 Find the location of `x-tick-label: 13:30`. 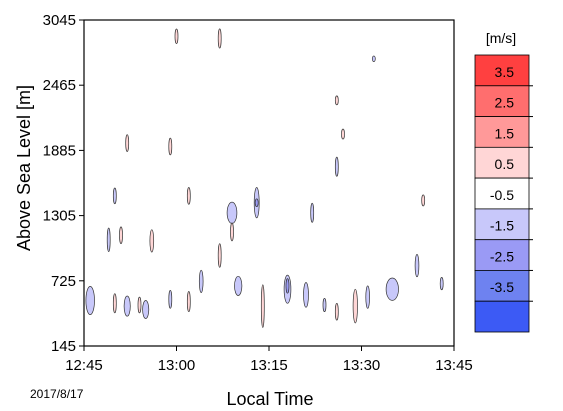

x-tick-label: 13:30 is located at coordinates (362, 365).